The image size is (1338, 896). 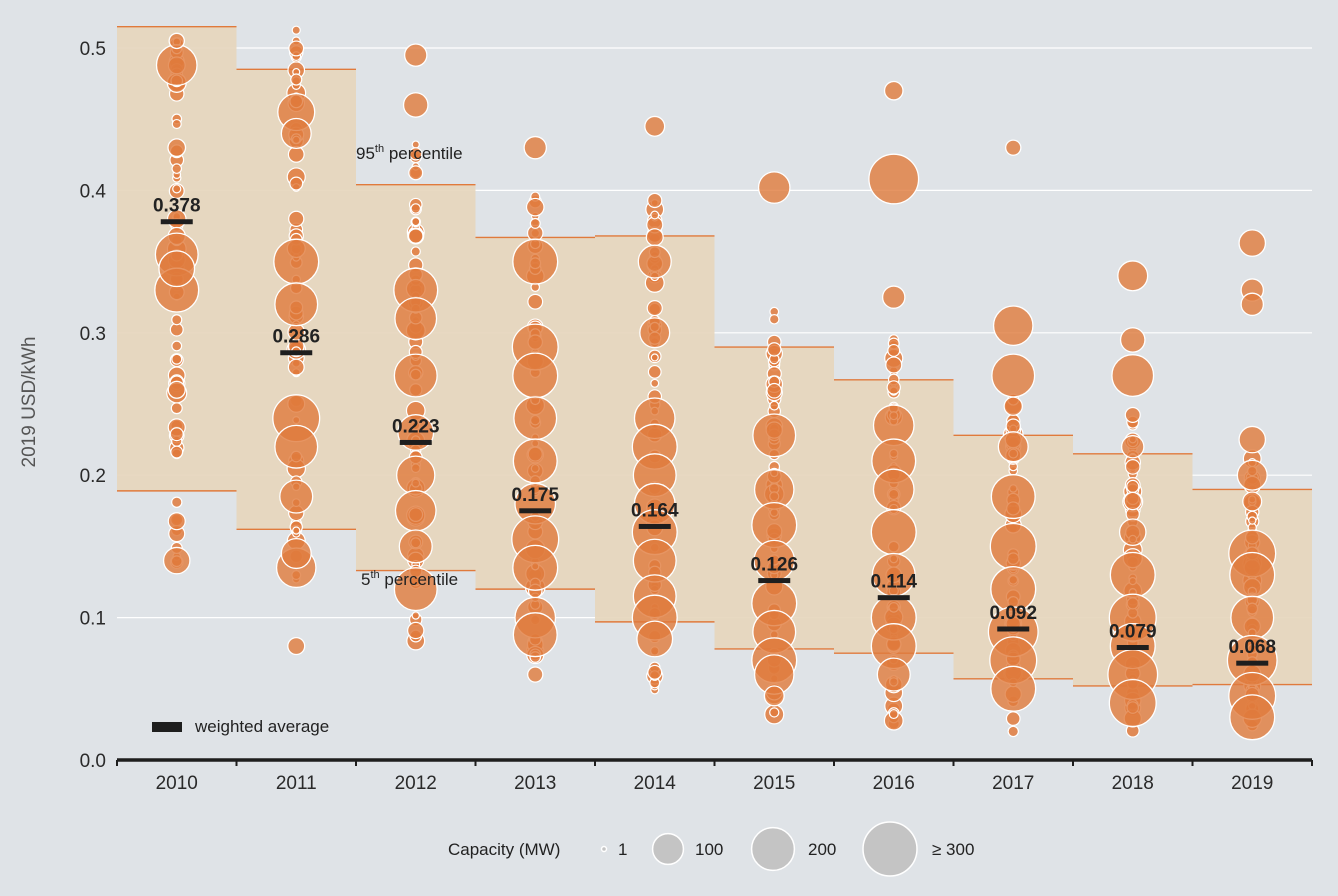 What do you see at coordinates (93, 761) in the screenshot?
I see `y-tick-label: 0.0` at bounding box center [93, 761].